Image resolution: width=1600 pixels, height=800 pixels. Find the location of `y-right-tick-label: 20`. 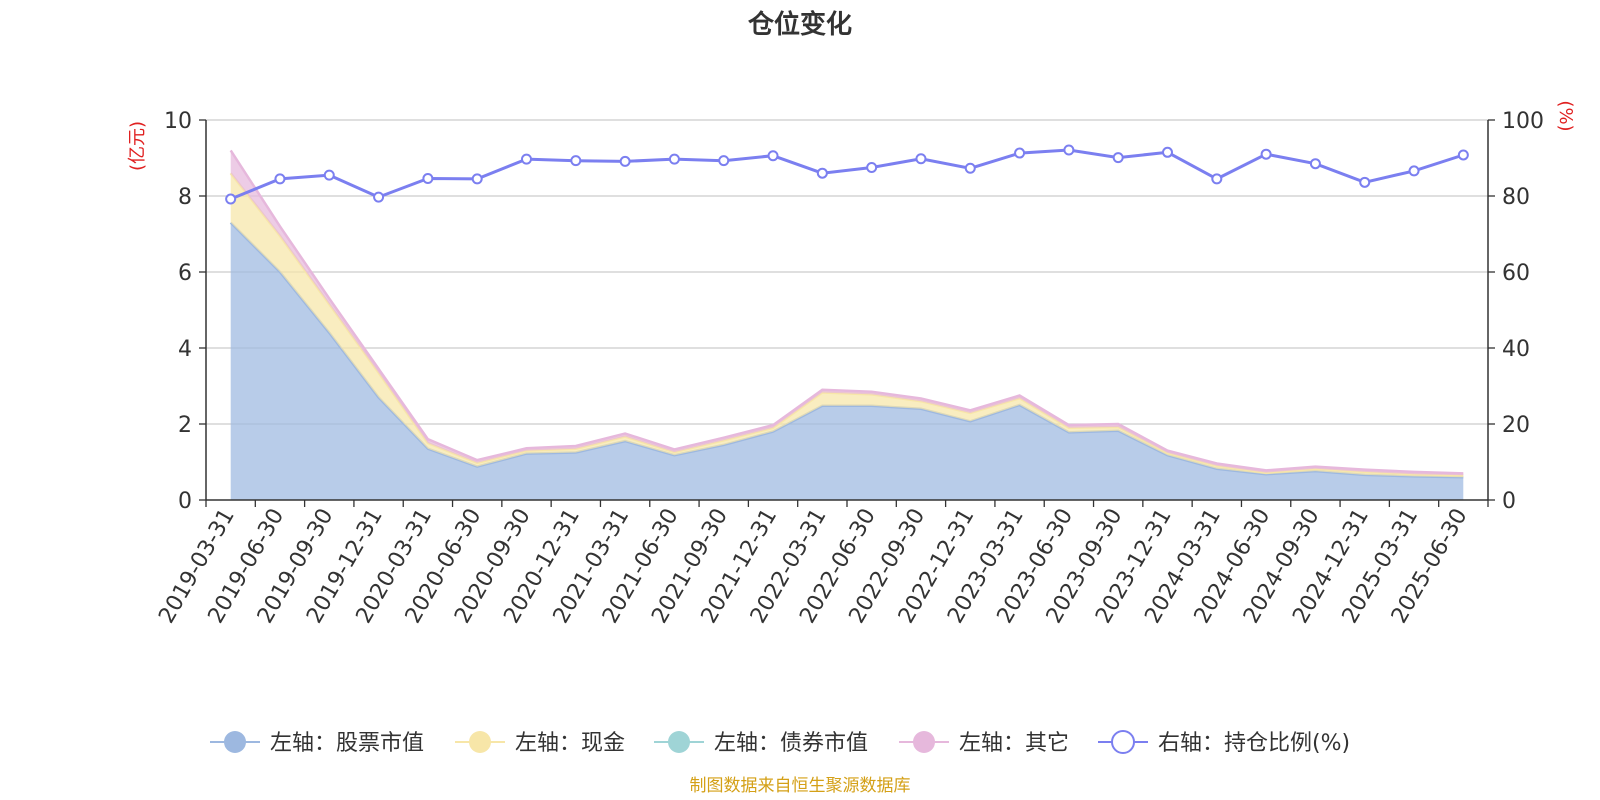

y-right-tick-label: 20 is located at coordinates (1516, 425).